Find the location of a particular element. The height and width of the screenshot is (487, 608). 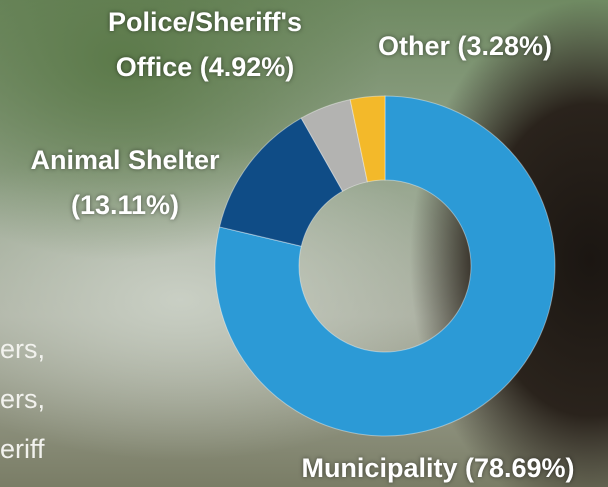

segment-label: Animal Shelter (13.11%) is located at coordinates (125, 182).